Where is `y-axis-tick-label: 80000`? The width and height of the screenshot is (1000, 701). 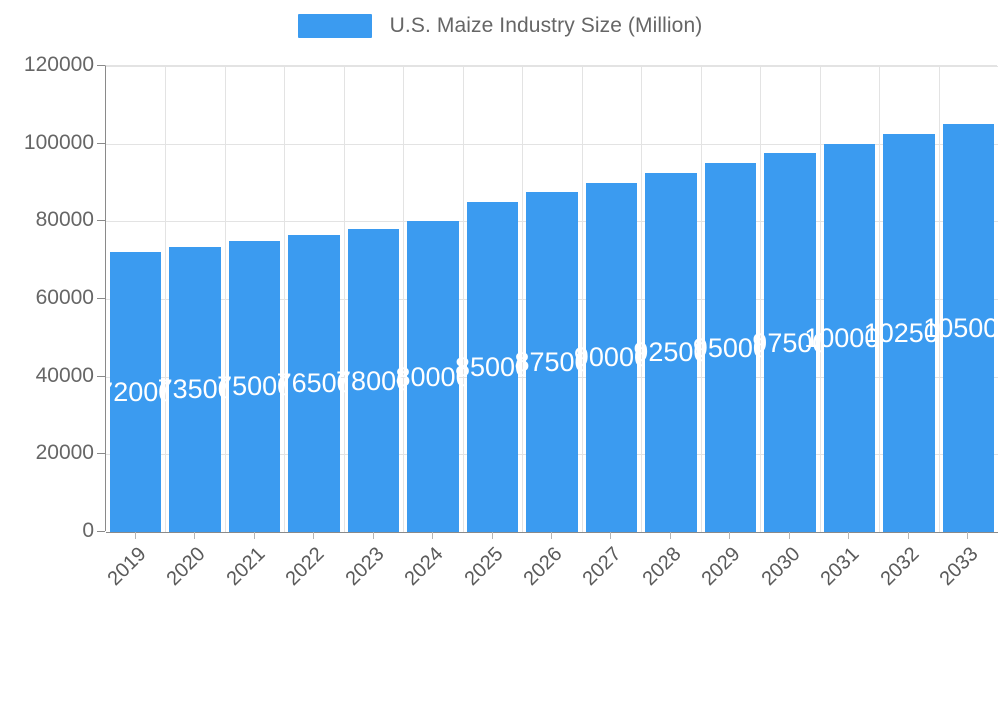 y-axis-tick-label: 80000 is located at coordinates (64, 220).